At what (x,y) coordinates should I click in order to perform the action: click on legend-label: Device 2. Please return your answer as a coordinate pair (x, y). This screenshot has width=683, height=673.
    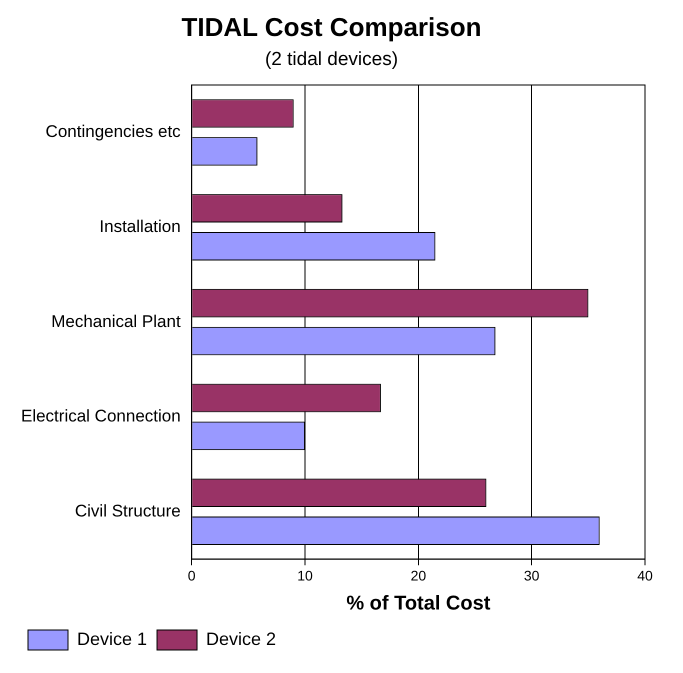
    Looking at the image, I should click on (241, 638).